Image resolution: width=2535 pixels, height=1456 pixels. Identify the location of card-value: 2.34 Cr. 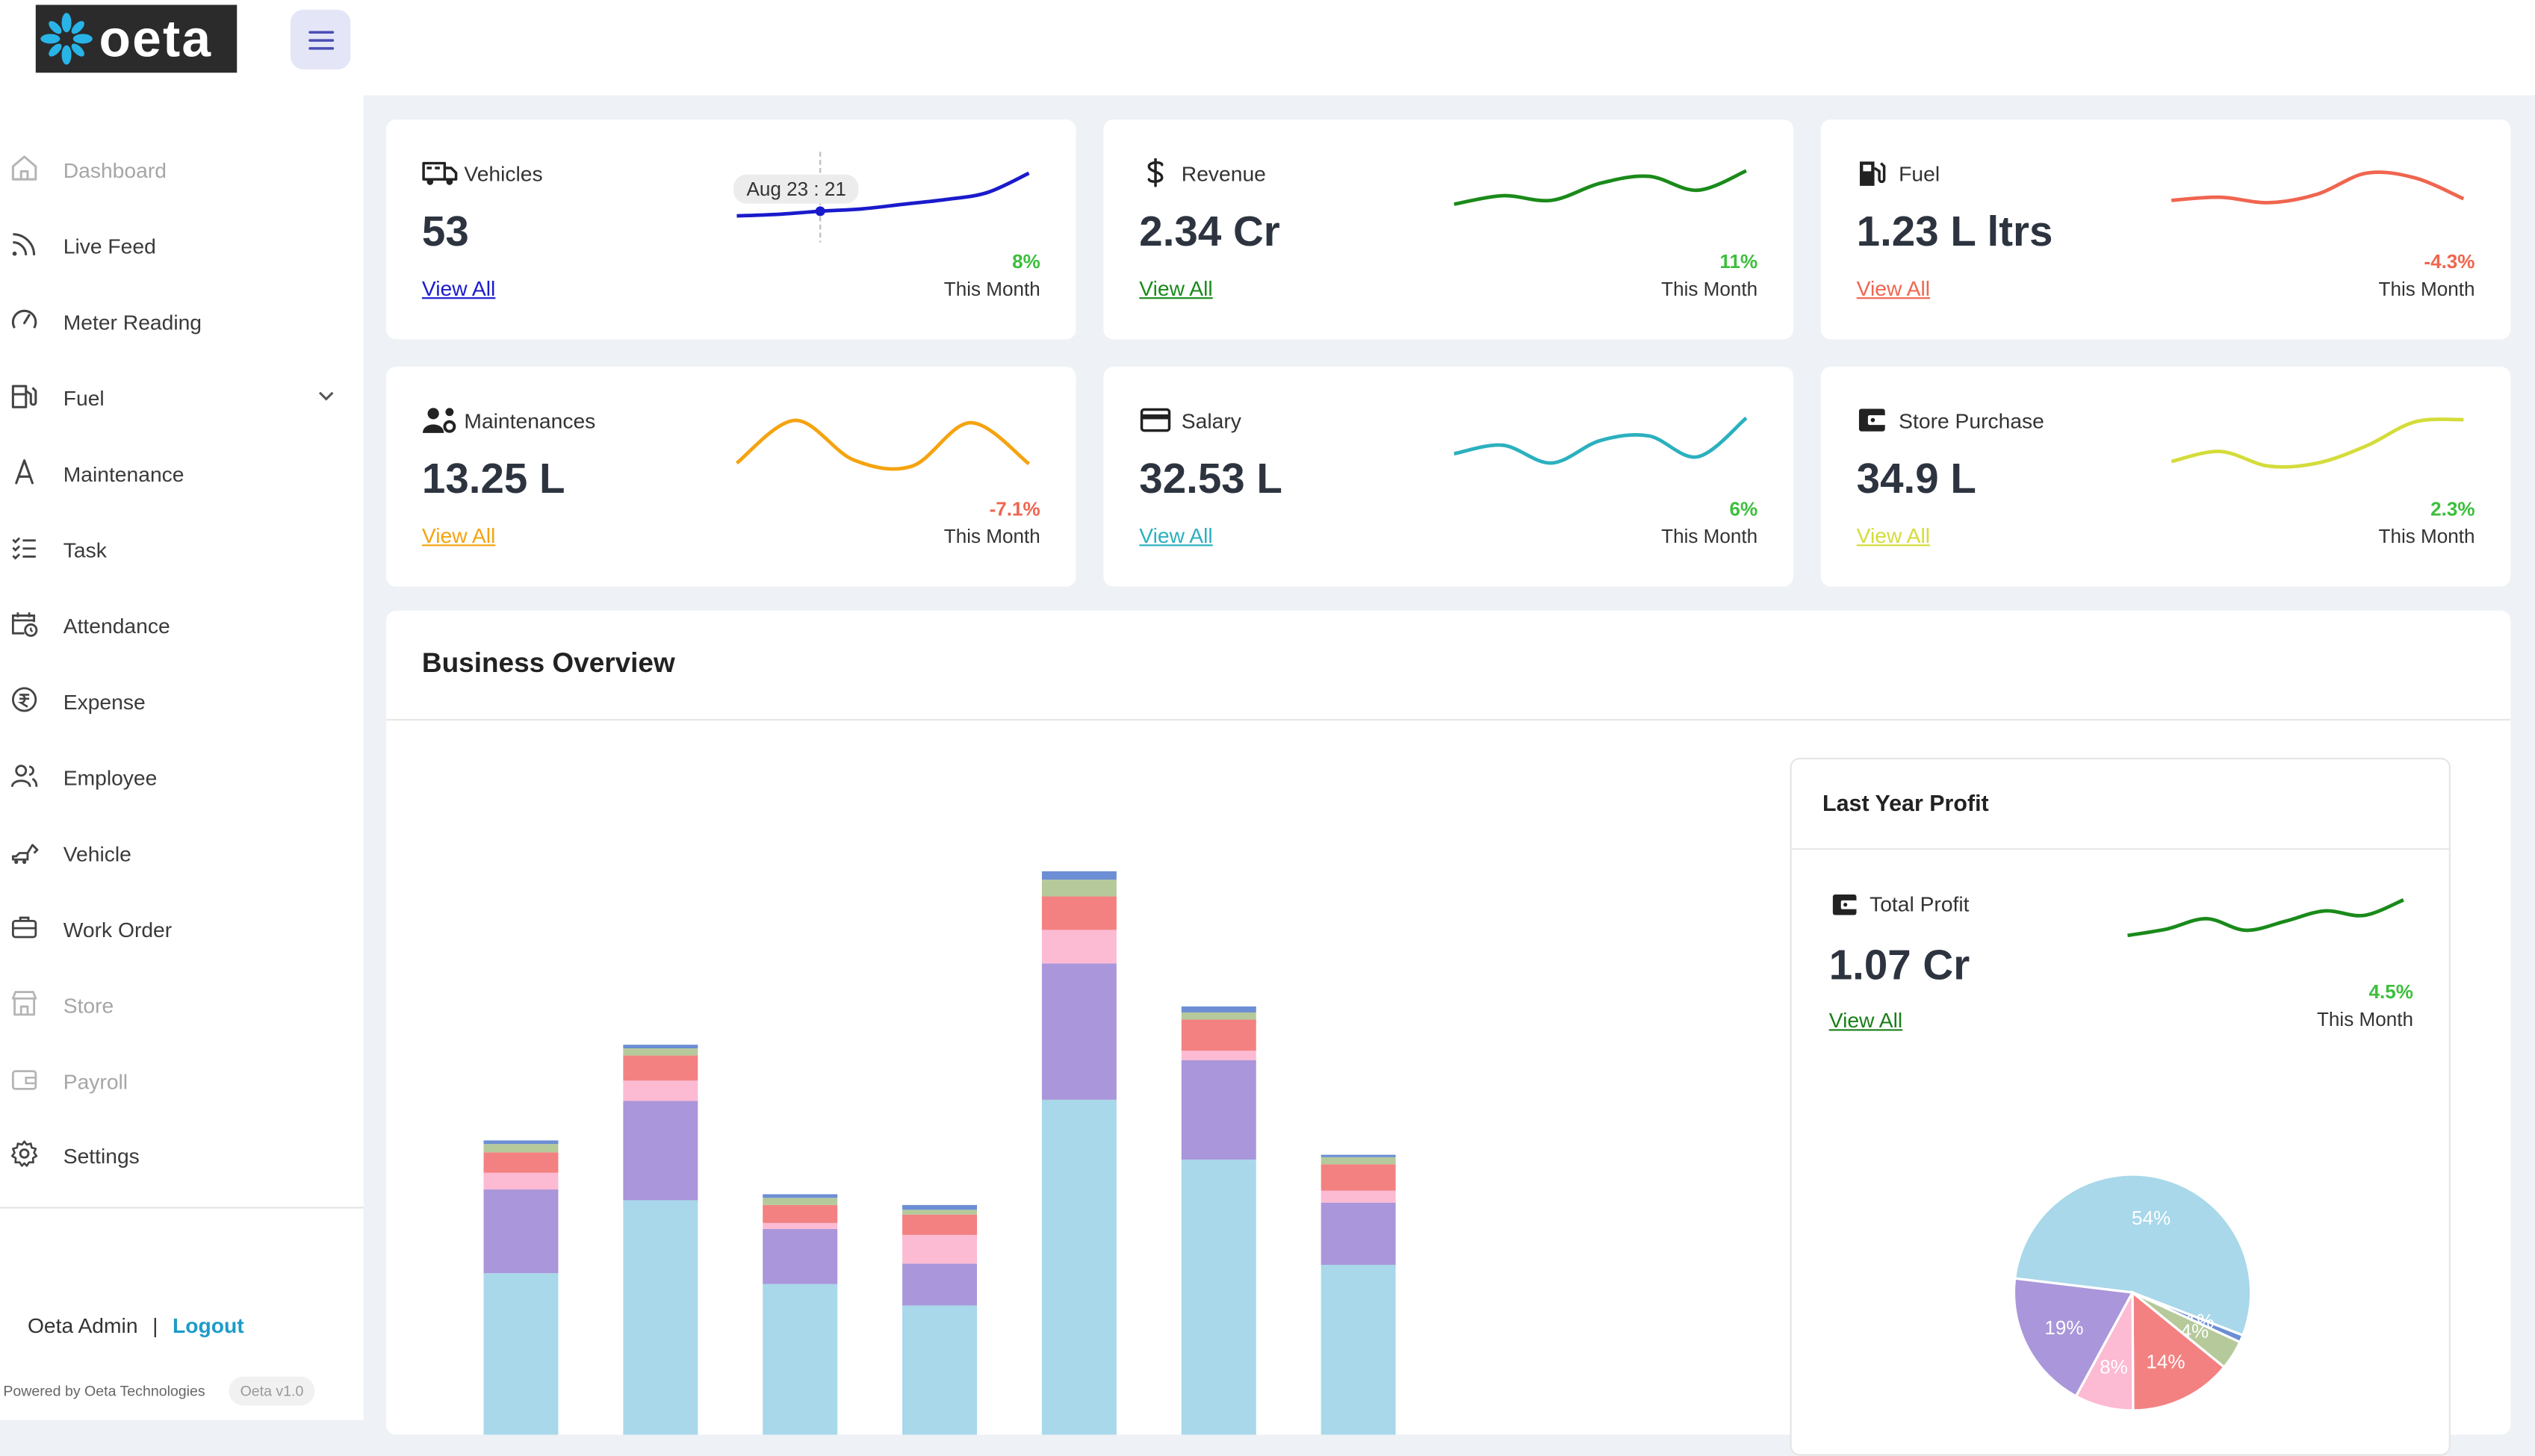
(1209, 230).